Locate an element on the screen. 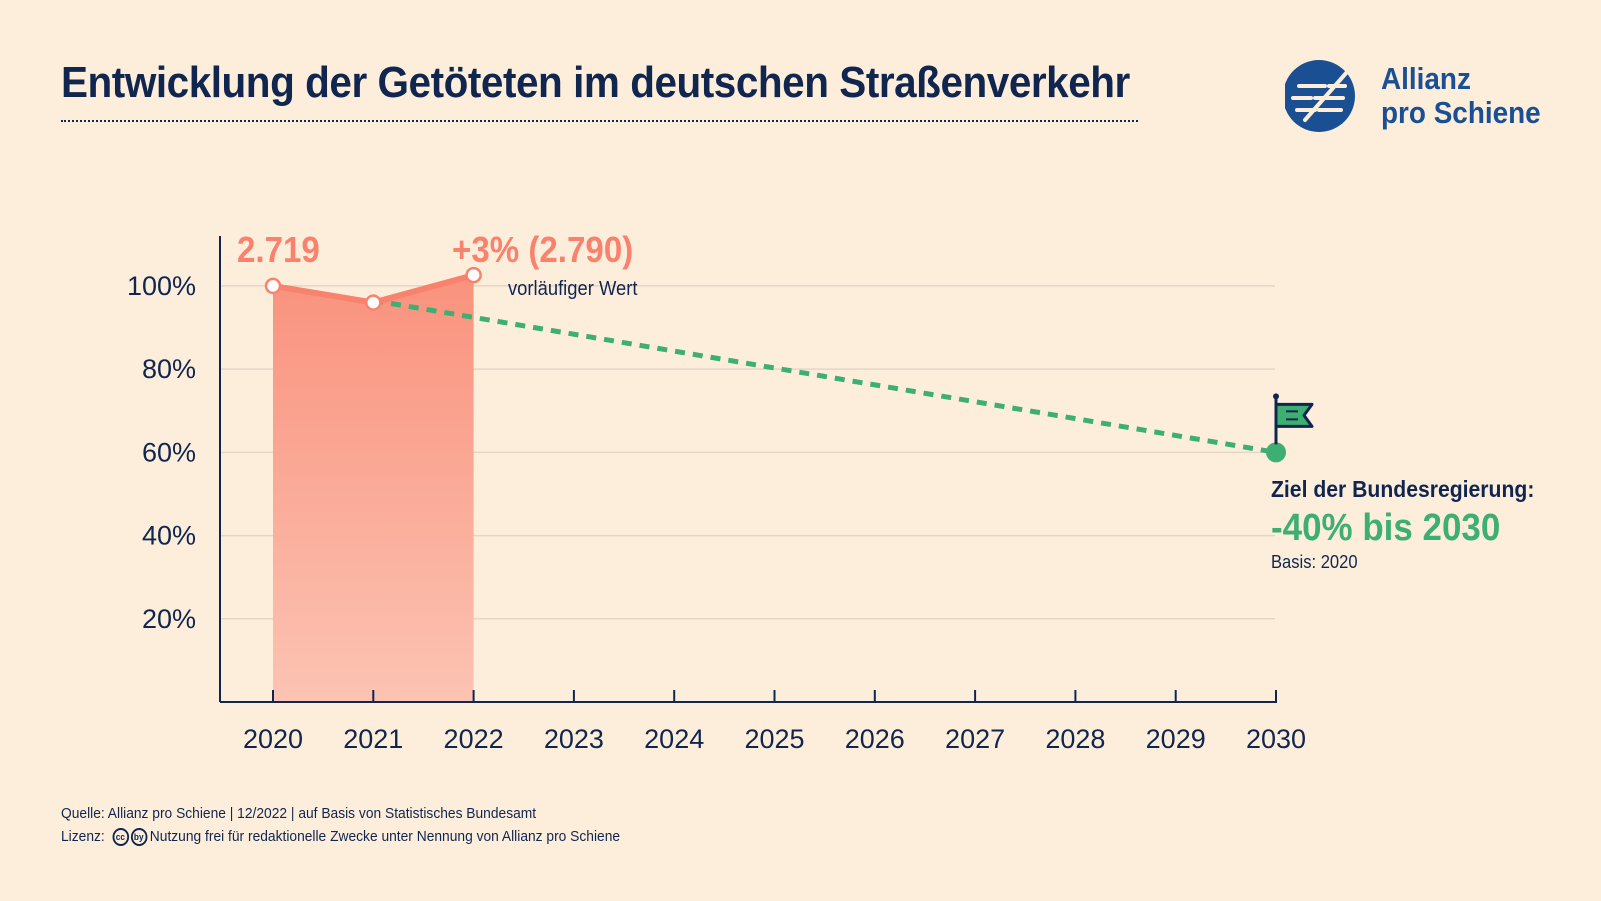  target-line is located at coordinates (824, 376).